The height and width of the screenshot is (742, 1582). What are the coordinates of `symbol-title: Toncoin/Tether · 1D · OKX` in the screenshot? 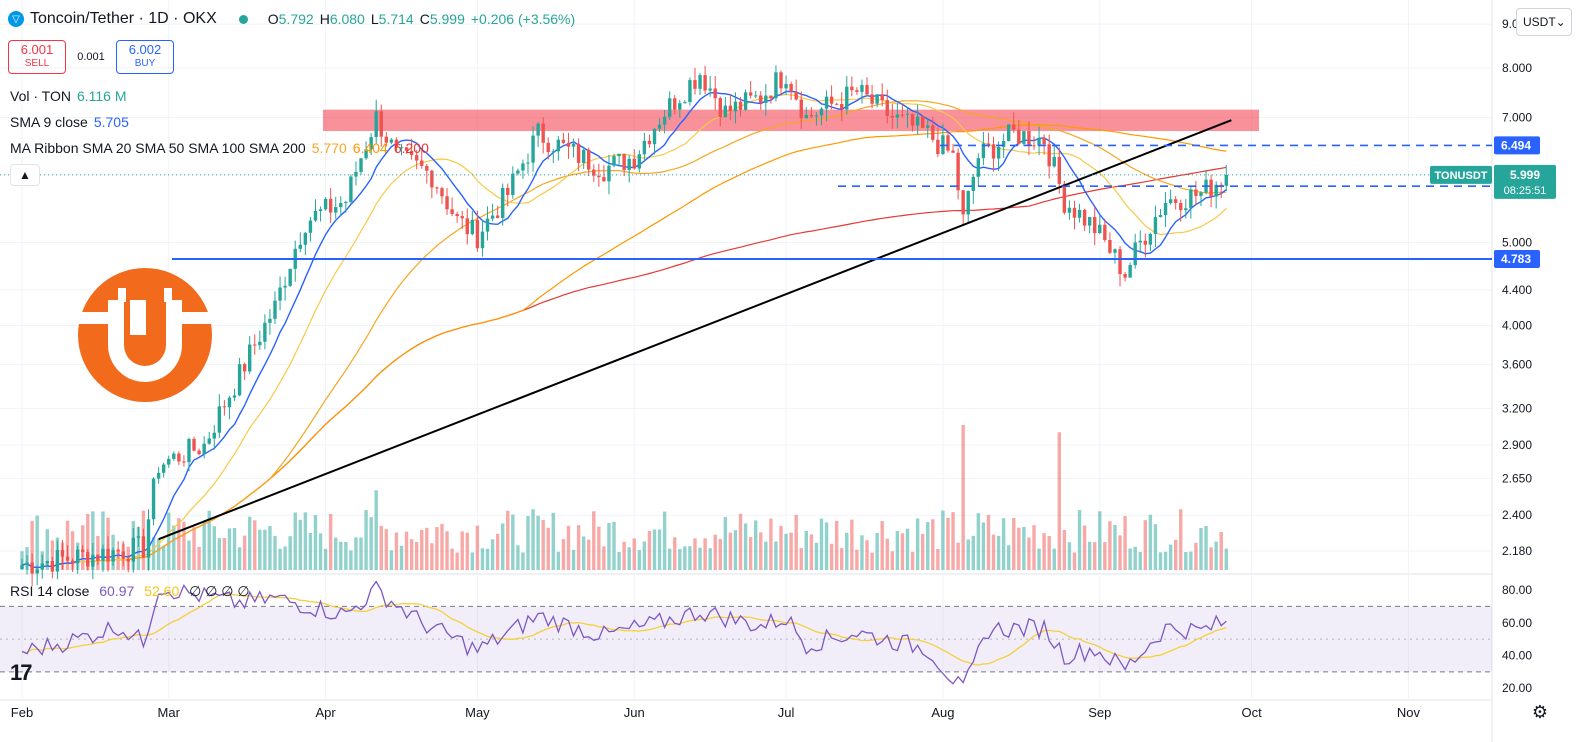 It's located at (123, 18).